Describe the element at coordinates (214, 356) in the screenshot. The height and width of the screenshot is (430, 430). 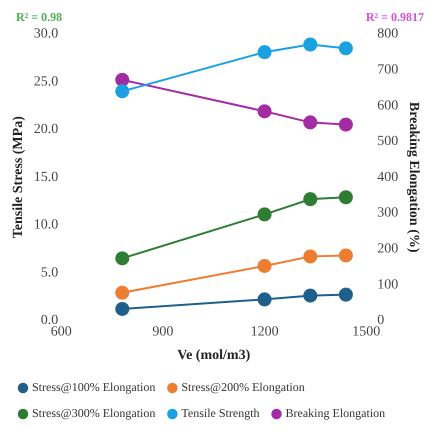
I see `x-axis-title: Ve (mol/m3)` at that location.